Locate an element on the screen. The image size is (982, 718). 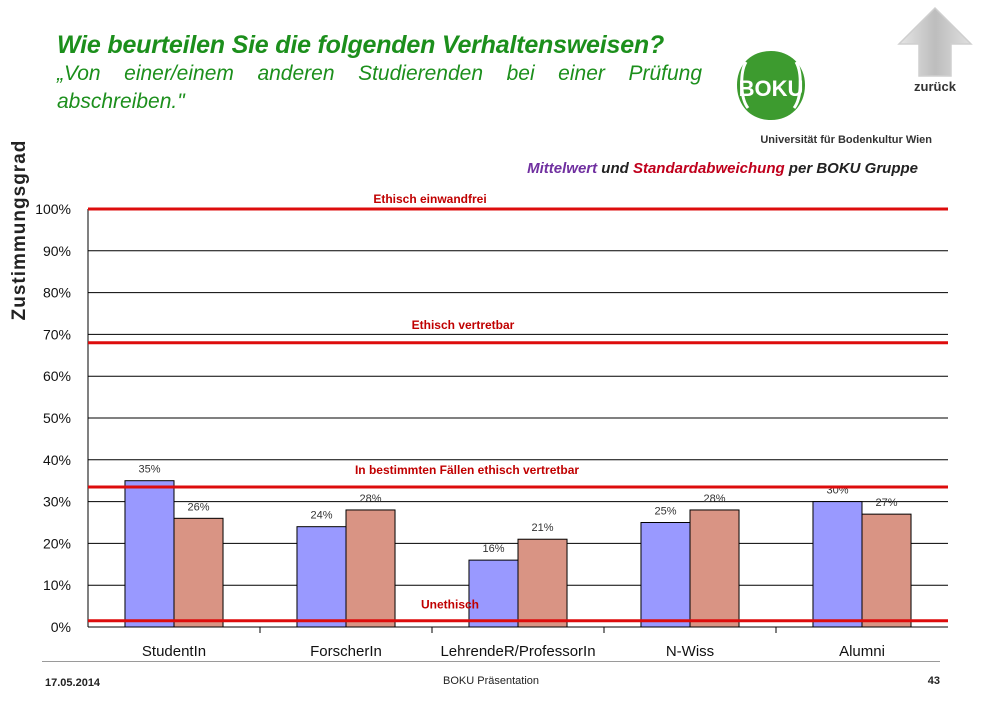
reference-line-label: Ethisch vertretbar is located at coordinates (463, 325).